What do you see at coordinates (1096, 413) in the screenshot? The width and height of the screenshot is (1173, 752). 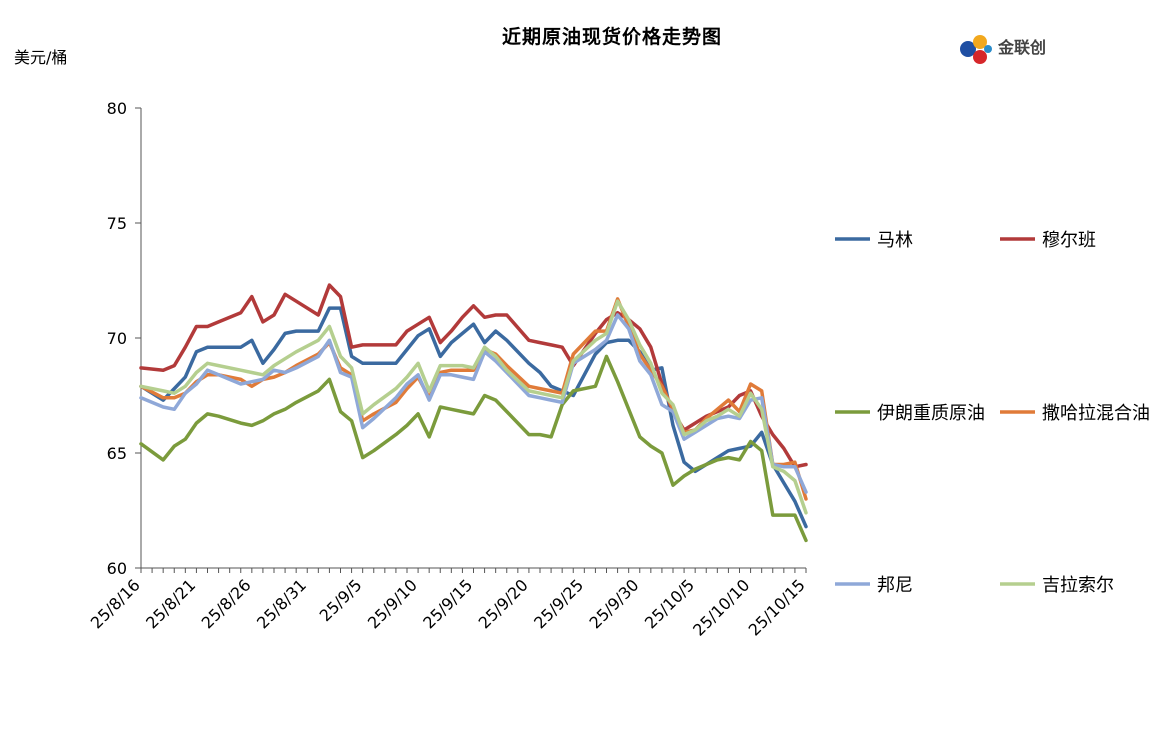 I see `legend-label: 撒哈拉混合油` at bounding box center [1096, 413].